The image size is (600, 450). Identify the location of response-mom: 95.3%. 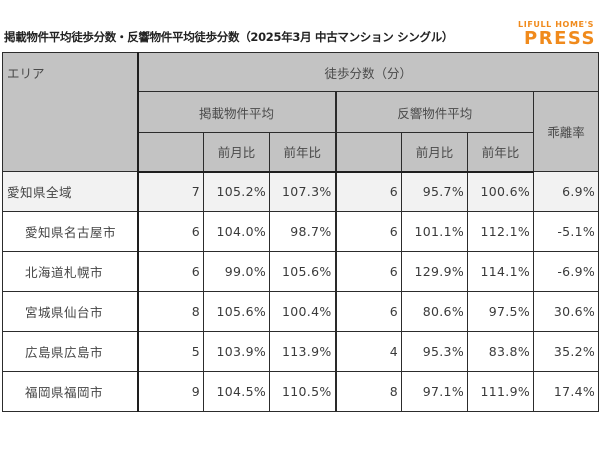
(434, 351).